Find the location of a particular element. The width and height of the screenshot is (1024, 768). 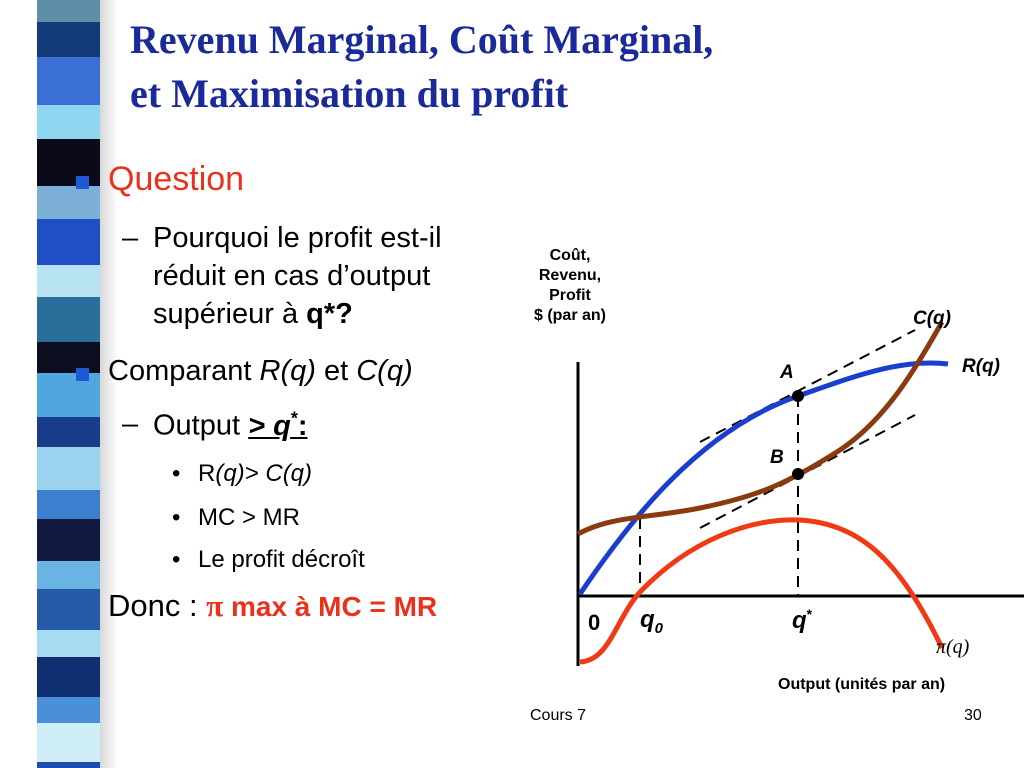

x-axis-label: Output (unités par an) is located at coordinates (862, 684).